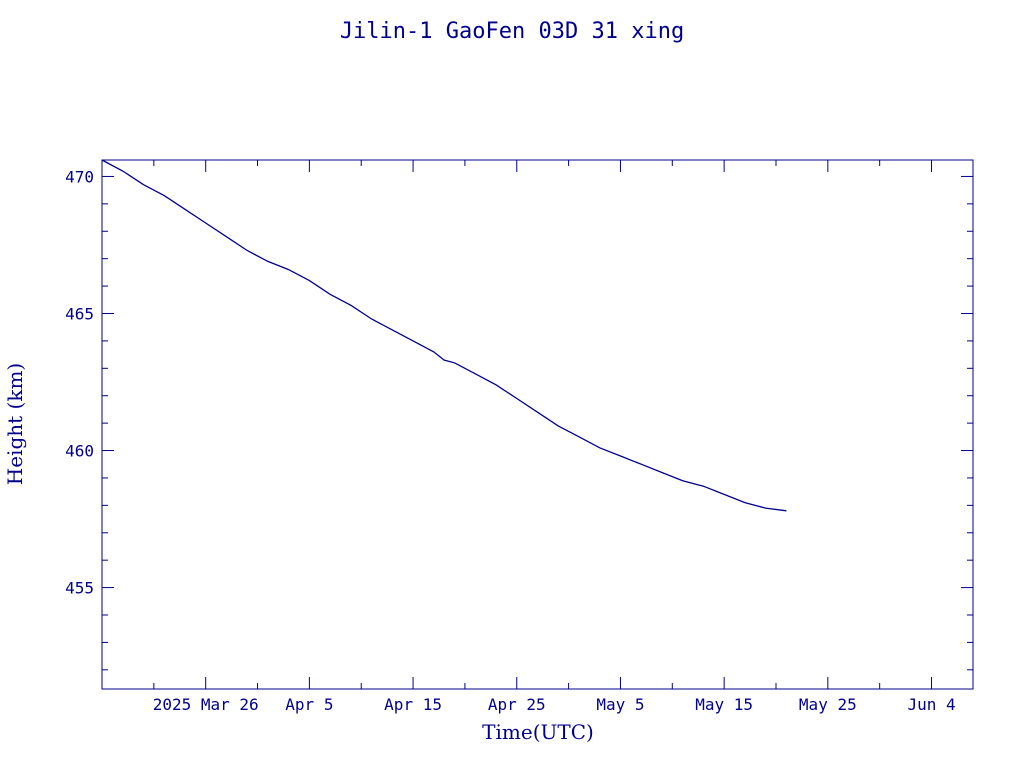  What do you see at coordinates (79, 176) in the screenshot?
I see `y-tick-label: 470` at bounding box center [79, 176].